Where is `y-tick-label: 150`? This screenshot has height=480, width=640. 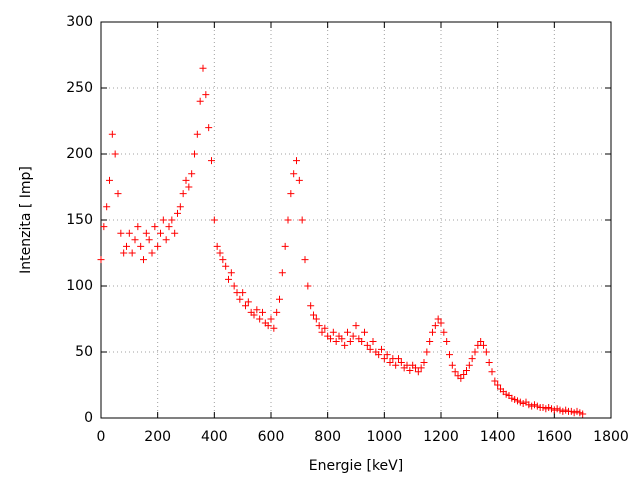 y-tick-label: 150 is located at coordinates (79, 220).